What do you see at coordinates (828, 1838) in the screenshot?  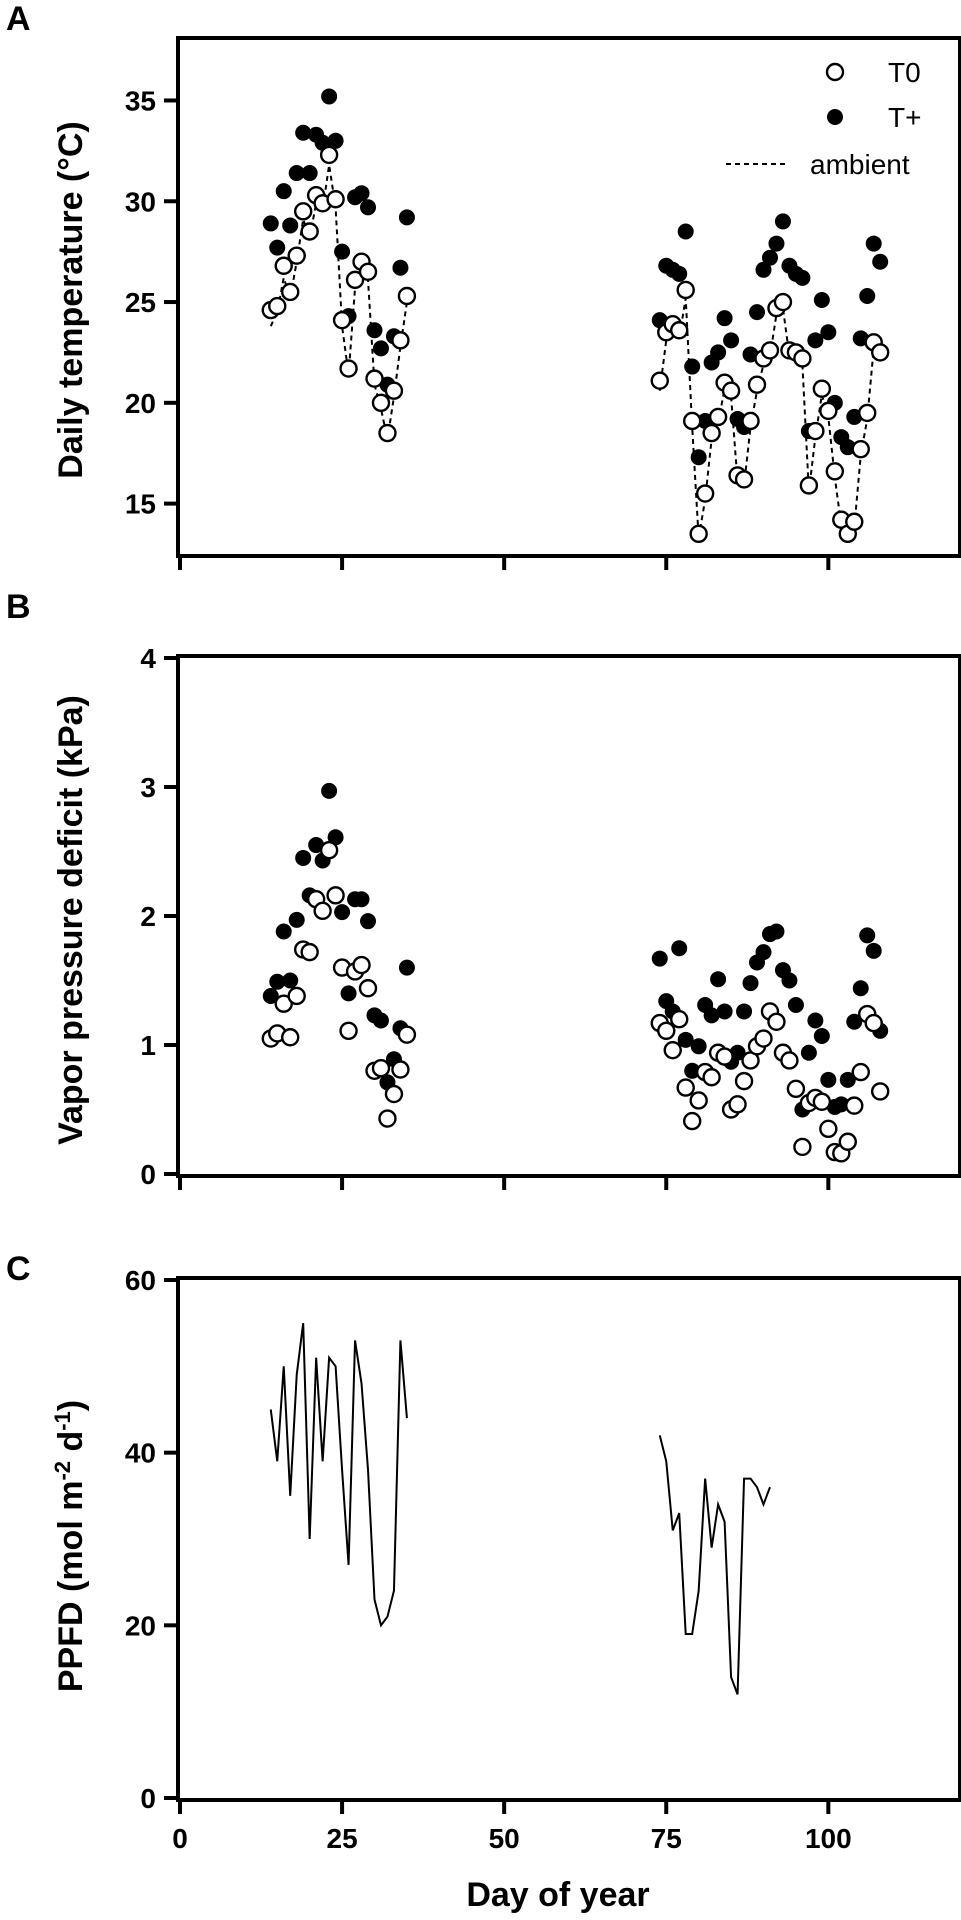 I see `x-tick-label: 100` at bounding box center [828, 1838].